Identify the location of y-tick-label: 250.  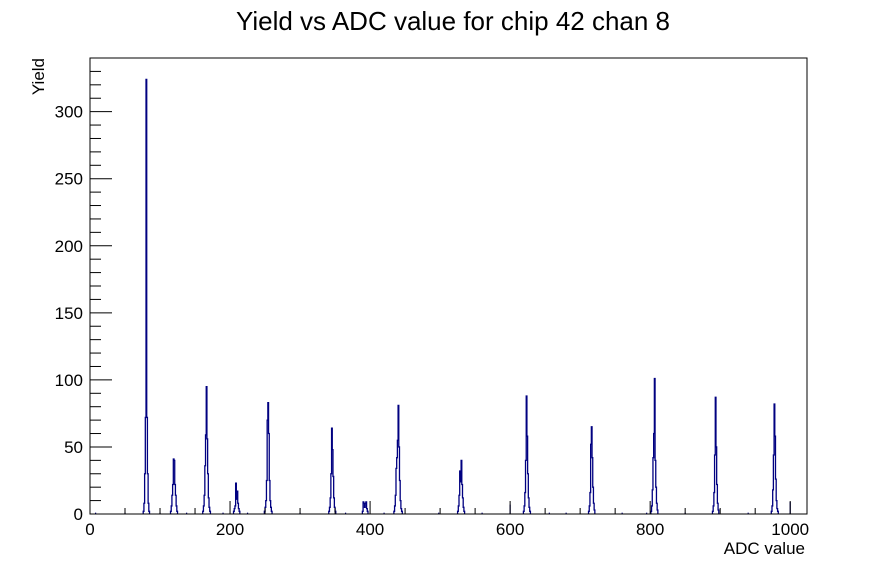
(69, 179).